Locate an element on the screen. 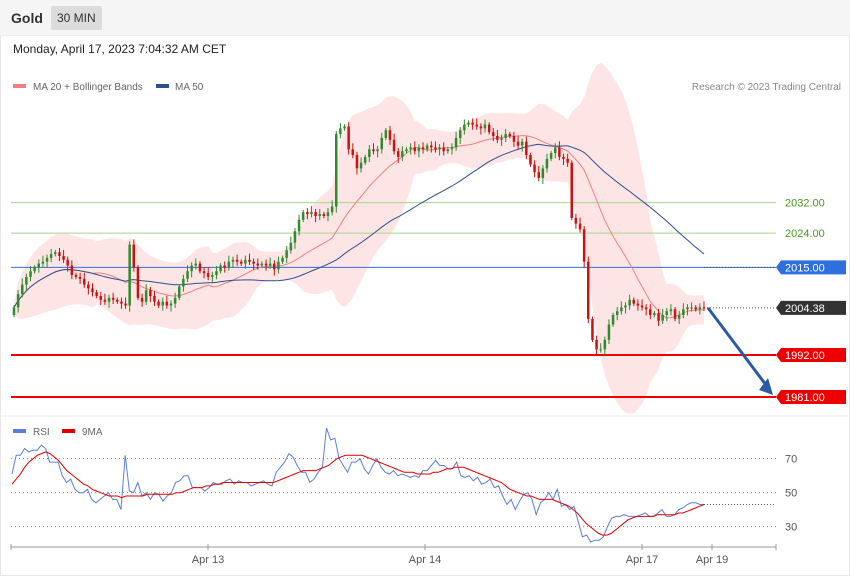 Image resolution: width=850 pixels, height=576 pixels. rsi-tick-label-30: 30 is located at coordinates (791, 528).